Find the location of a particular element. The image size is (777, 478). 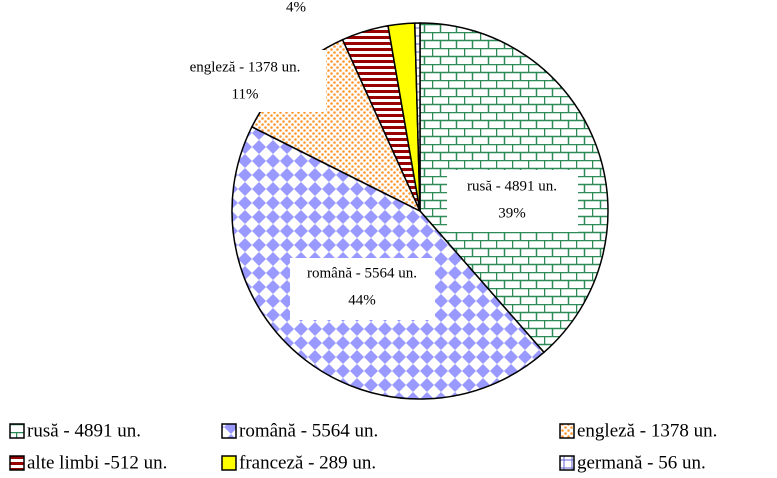

legend-label: rusă - 4891 un. is located at coordinates (84, 430).